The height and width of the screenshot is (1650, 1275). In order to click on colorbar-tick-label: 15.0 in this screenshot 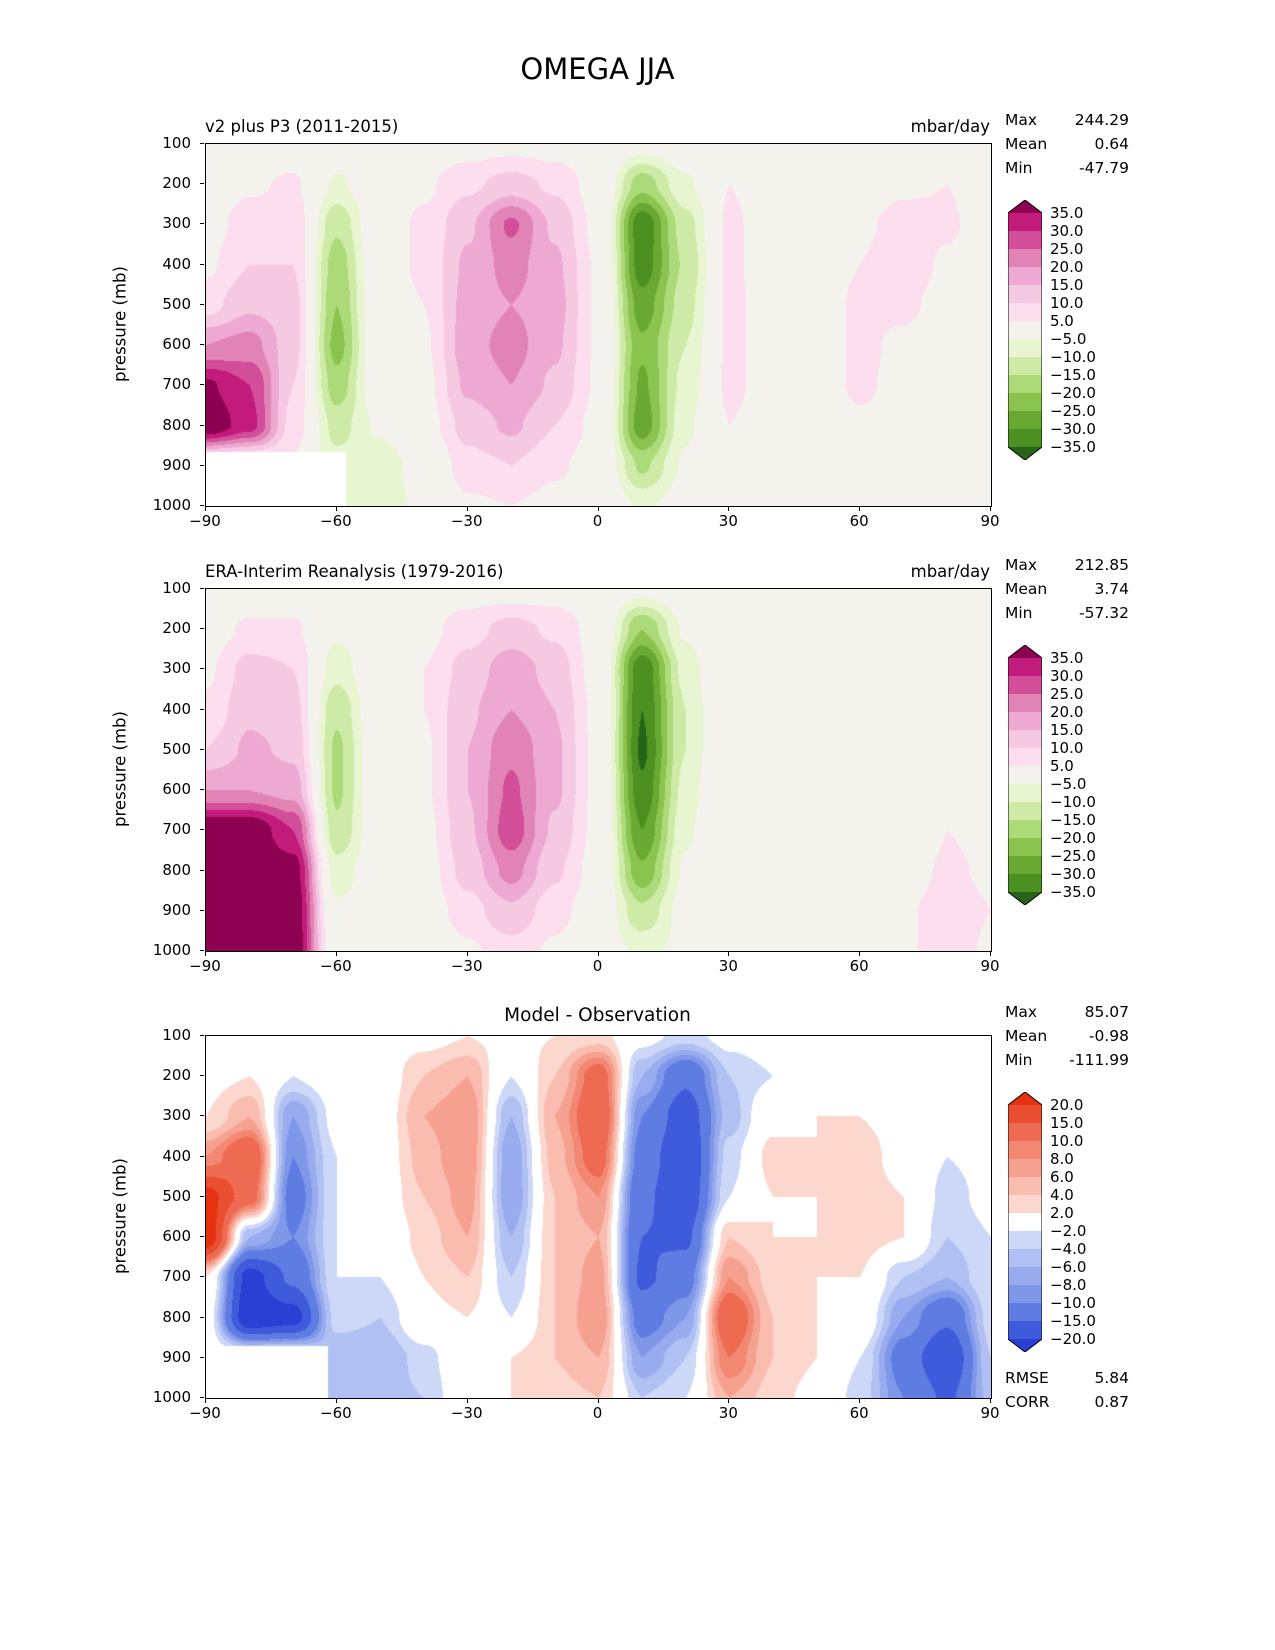, I will do `click(1067, 730)`.